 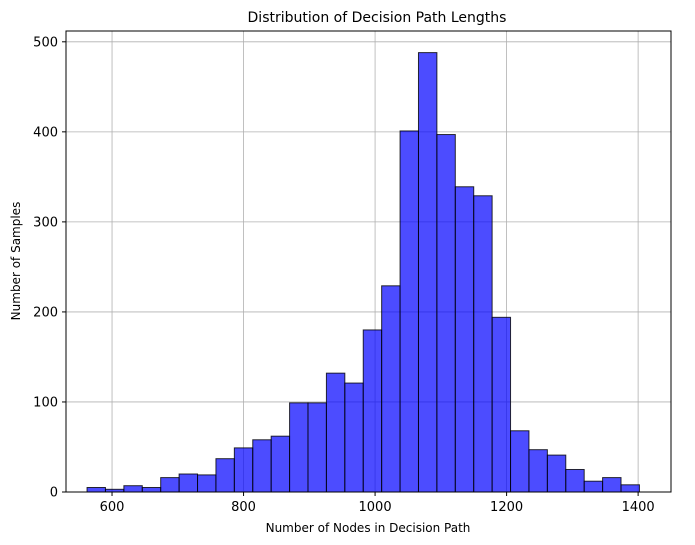 What do you see at coordinates (45, 132) in the screenshot?
I see `y-tick-label: 400` at bounding box center [45, 132].